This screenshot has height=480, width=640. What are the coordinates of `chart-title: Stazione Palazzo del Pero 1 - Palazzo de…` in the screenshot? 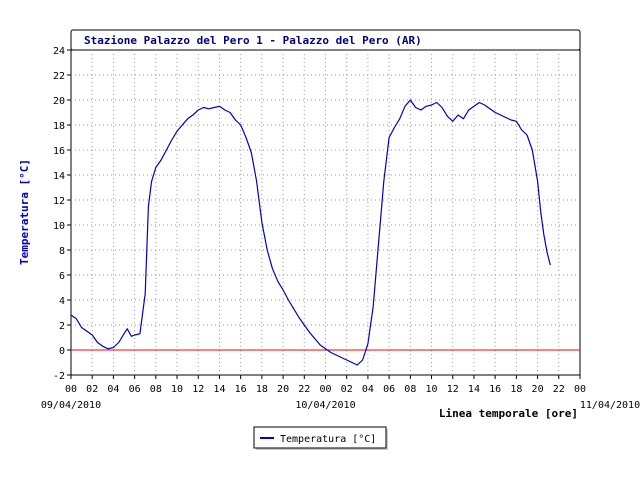 It's located at (253, 40).